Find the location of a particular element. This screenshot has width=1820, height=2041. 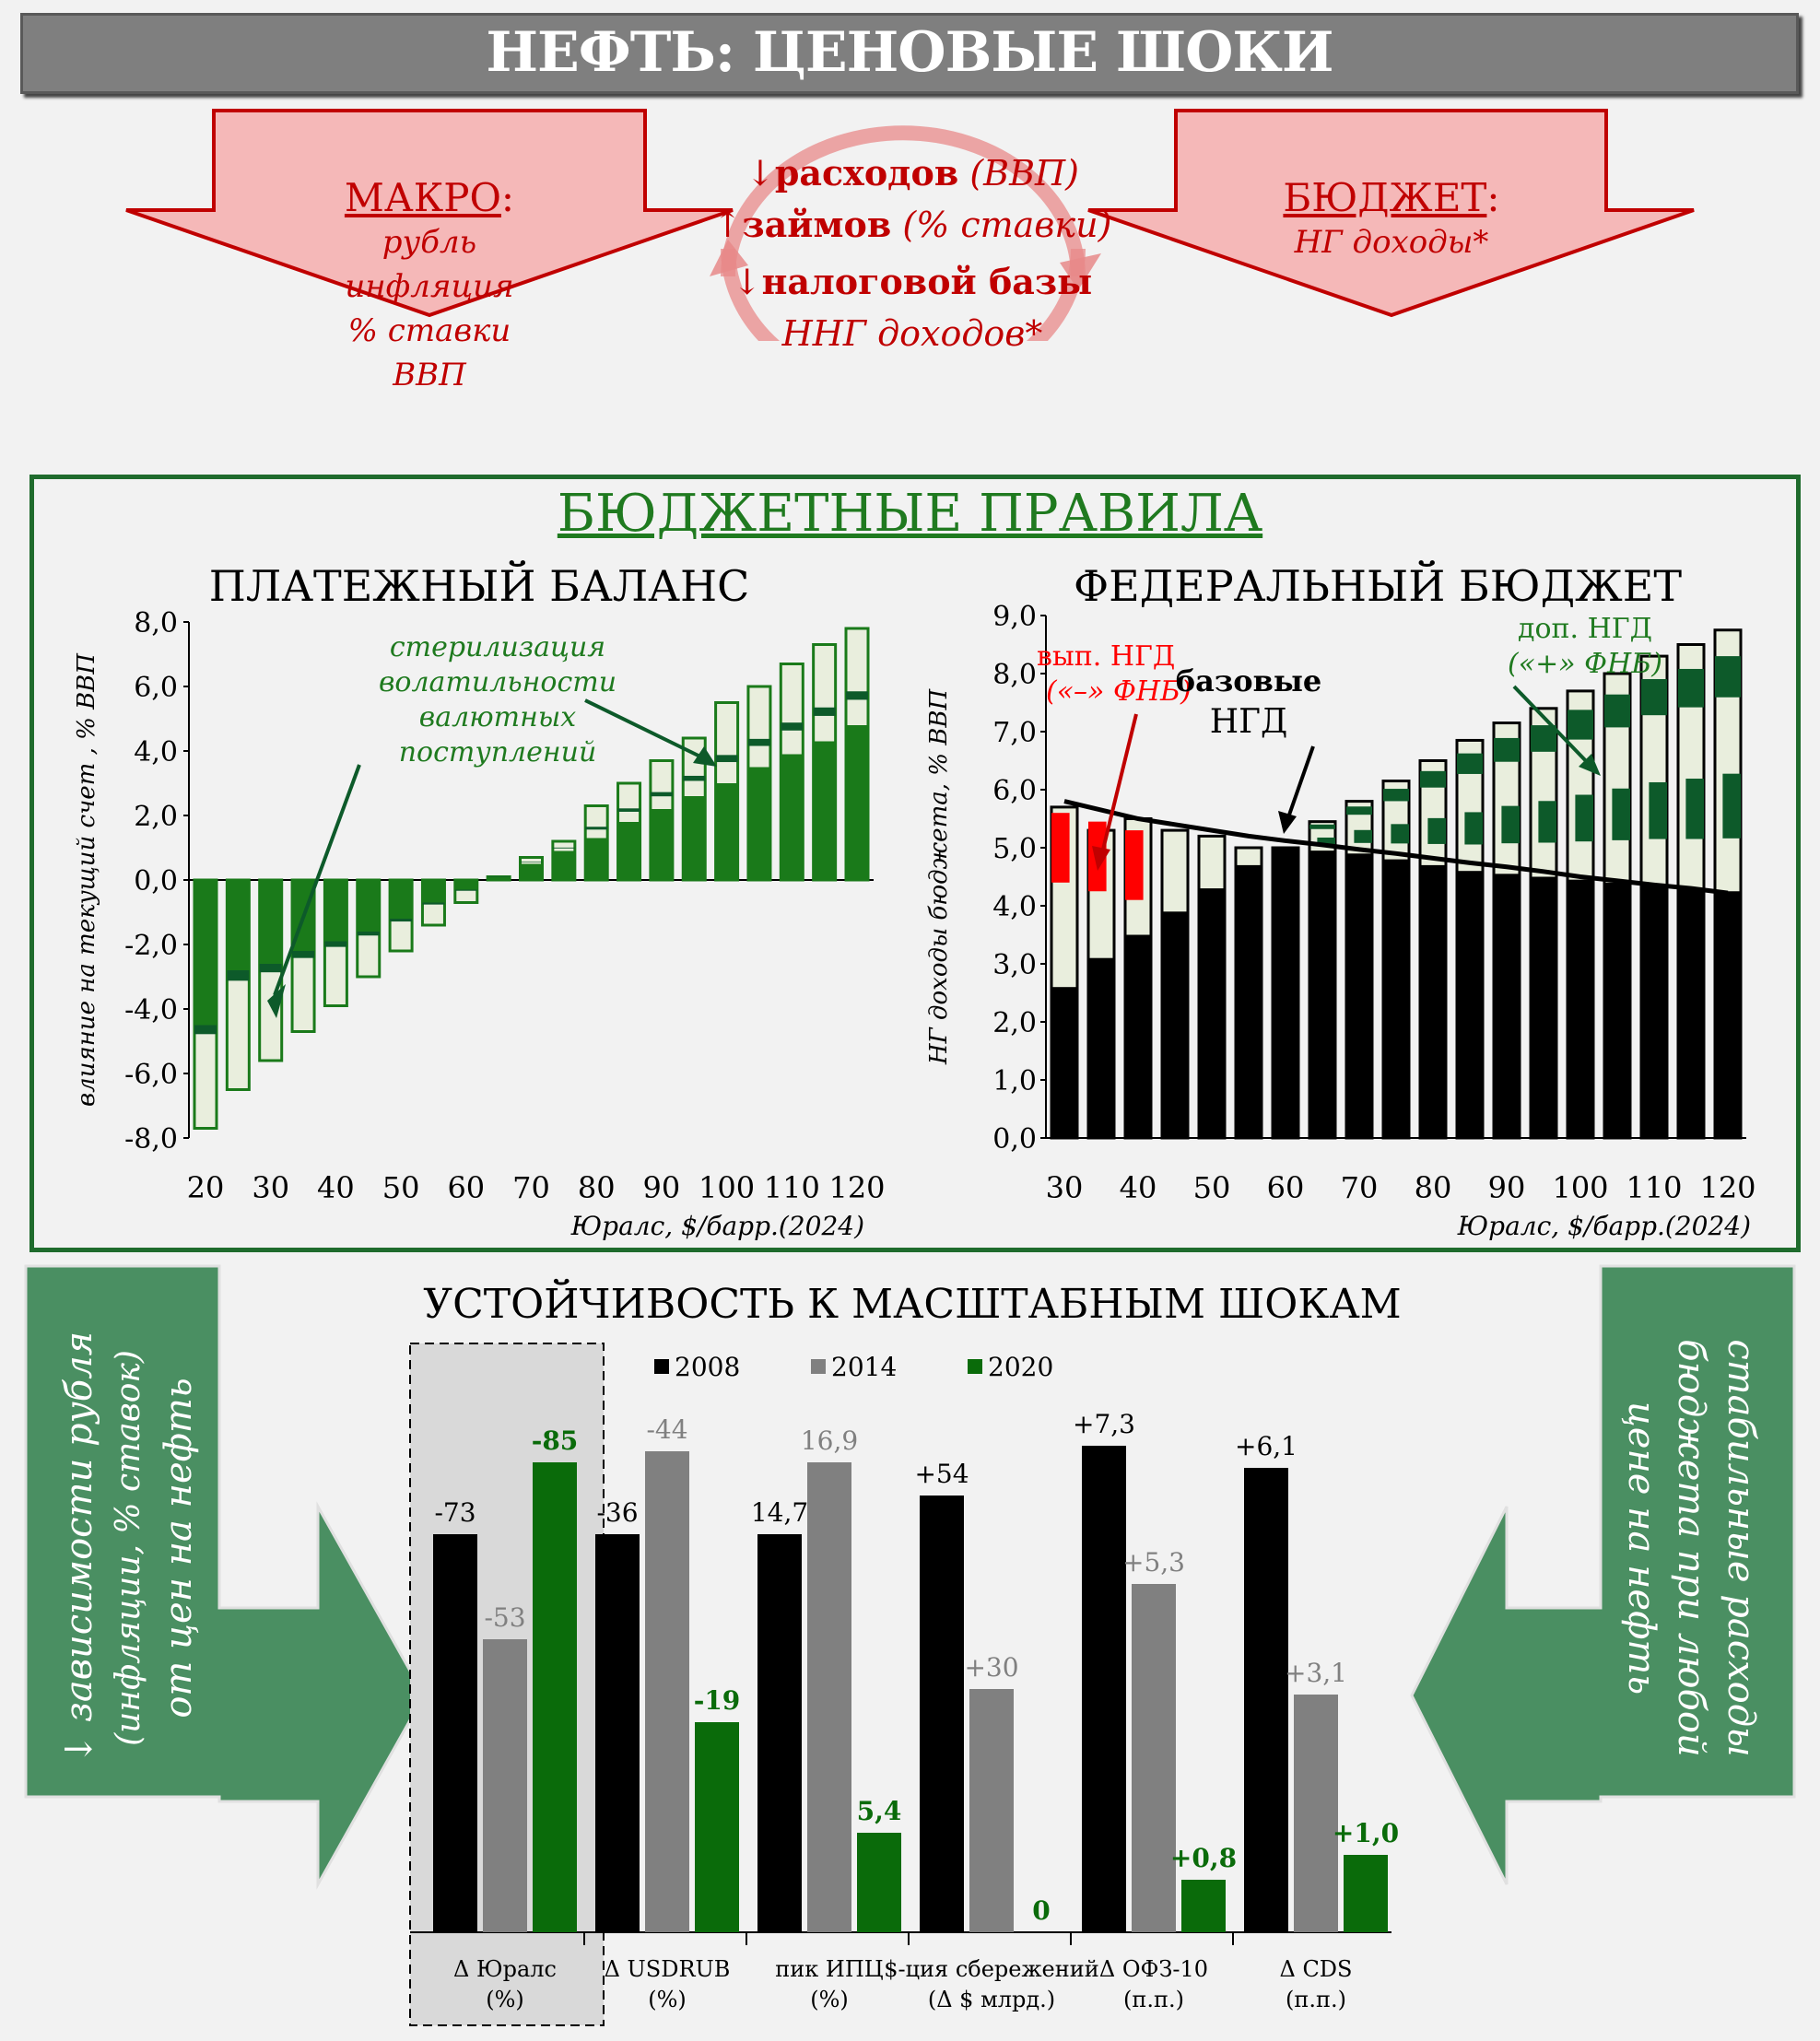

value-label: +5,3 is located at coordinates (1153, 1563).